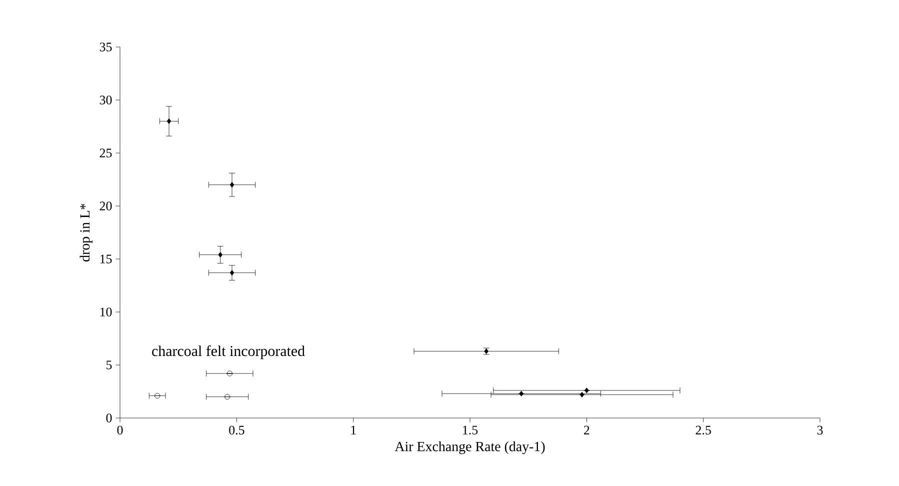  Describe the element at coordinates (106, 100) in the screenshot. I see `y-tick-label: 30` at that location.